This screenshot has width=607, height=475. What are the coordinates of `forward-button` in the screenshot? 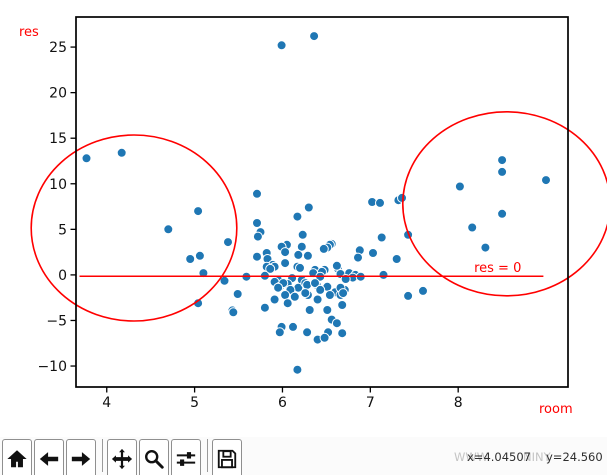 It's located at (81, 457).